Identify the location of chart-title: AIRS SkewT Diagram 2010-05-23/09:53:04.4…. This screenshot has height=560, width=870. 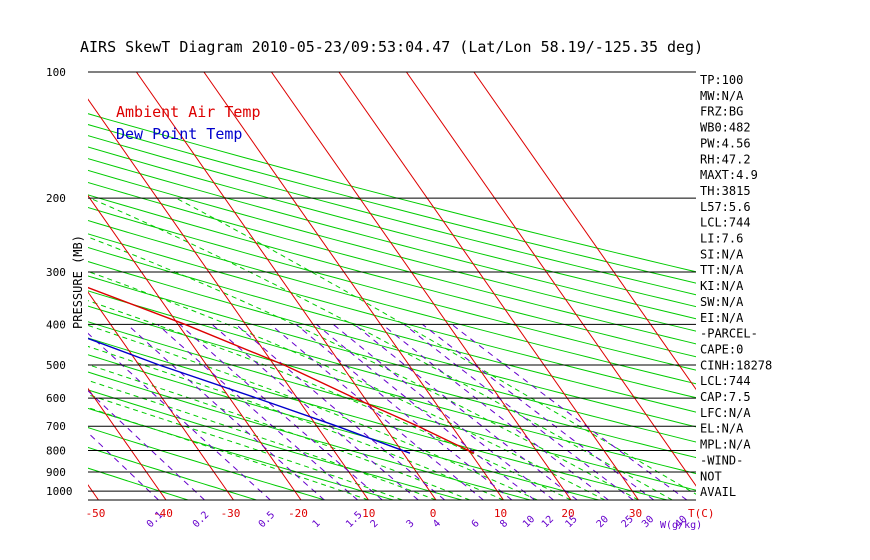
(391, 47).